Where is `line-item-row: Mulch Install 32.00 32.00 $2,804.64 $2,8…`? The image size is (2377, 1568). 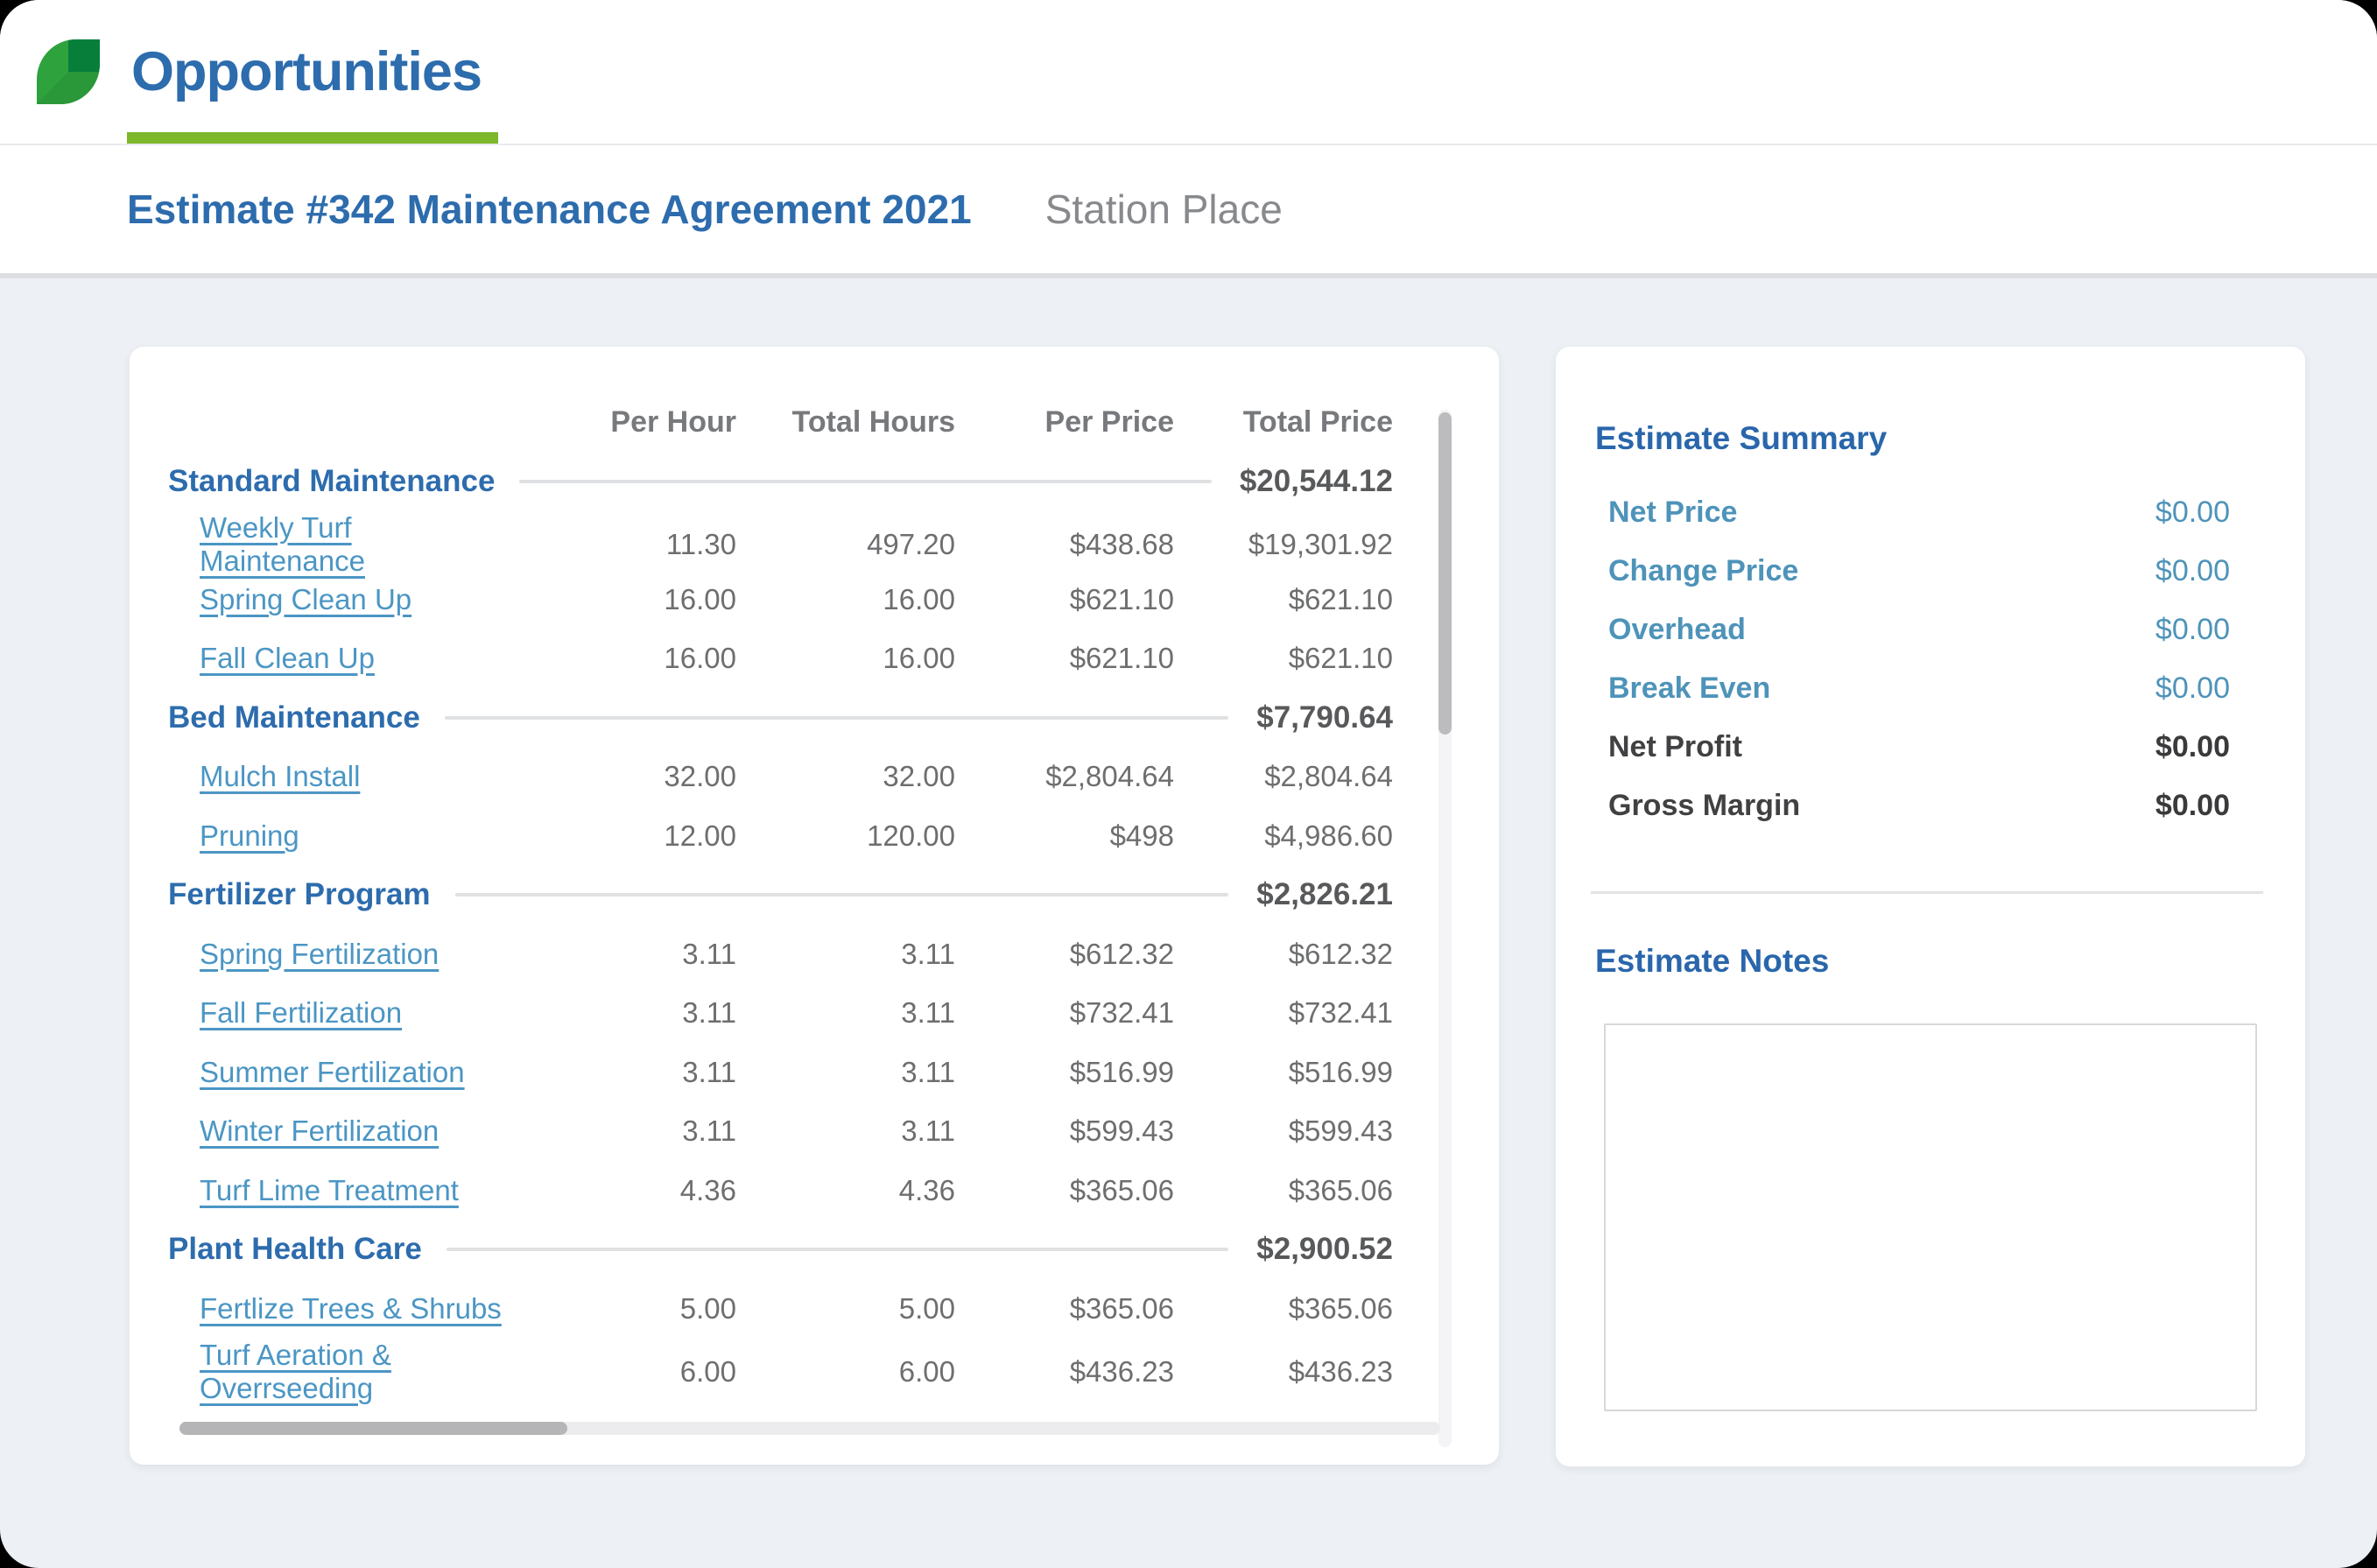 line-item-row: Mulch Install 32.00 32.00 $2,804.64 $2,8… is located at coordinates (780, 778).